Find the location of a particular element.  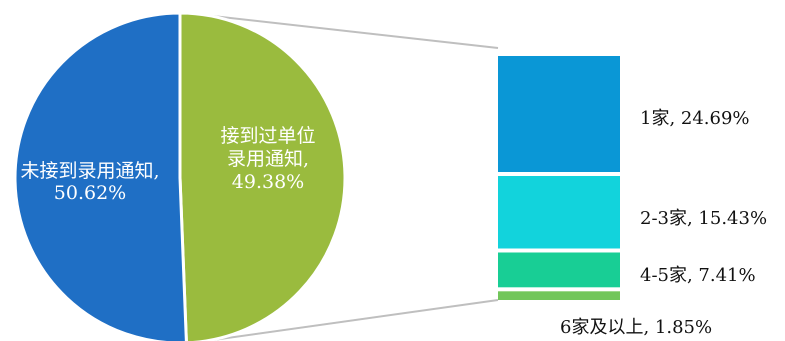

connector-bottom is located at coordinates (348, 320).